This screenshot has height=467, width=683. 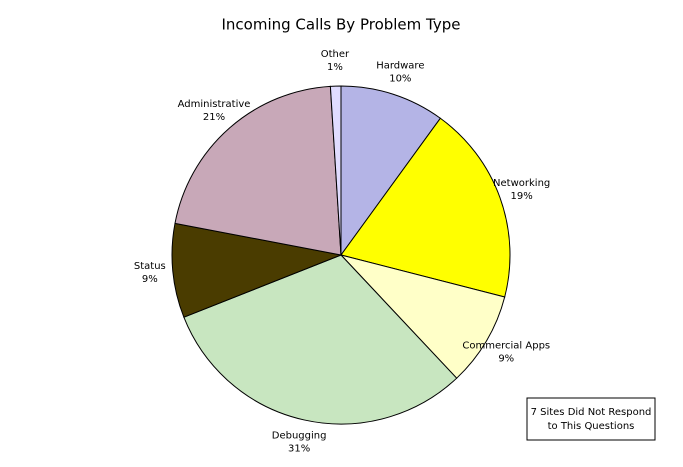 I want to click on slice-value-label: 19%, so click(x=522, y=196).